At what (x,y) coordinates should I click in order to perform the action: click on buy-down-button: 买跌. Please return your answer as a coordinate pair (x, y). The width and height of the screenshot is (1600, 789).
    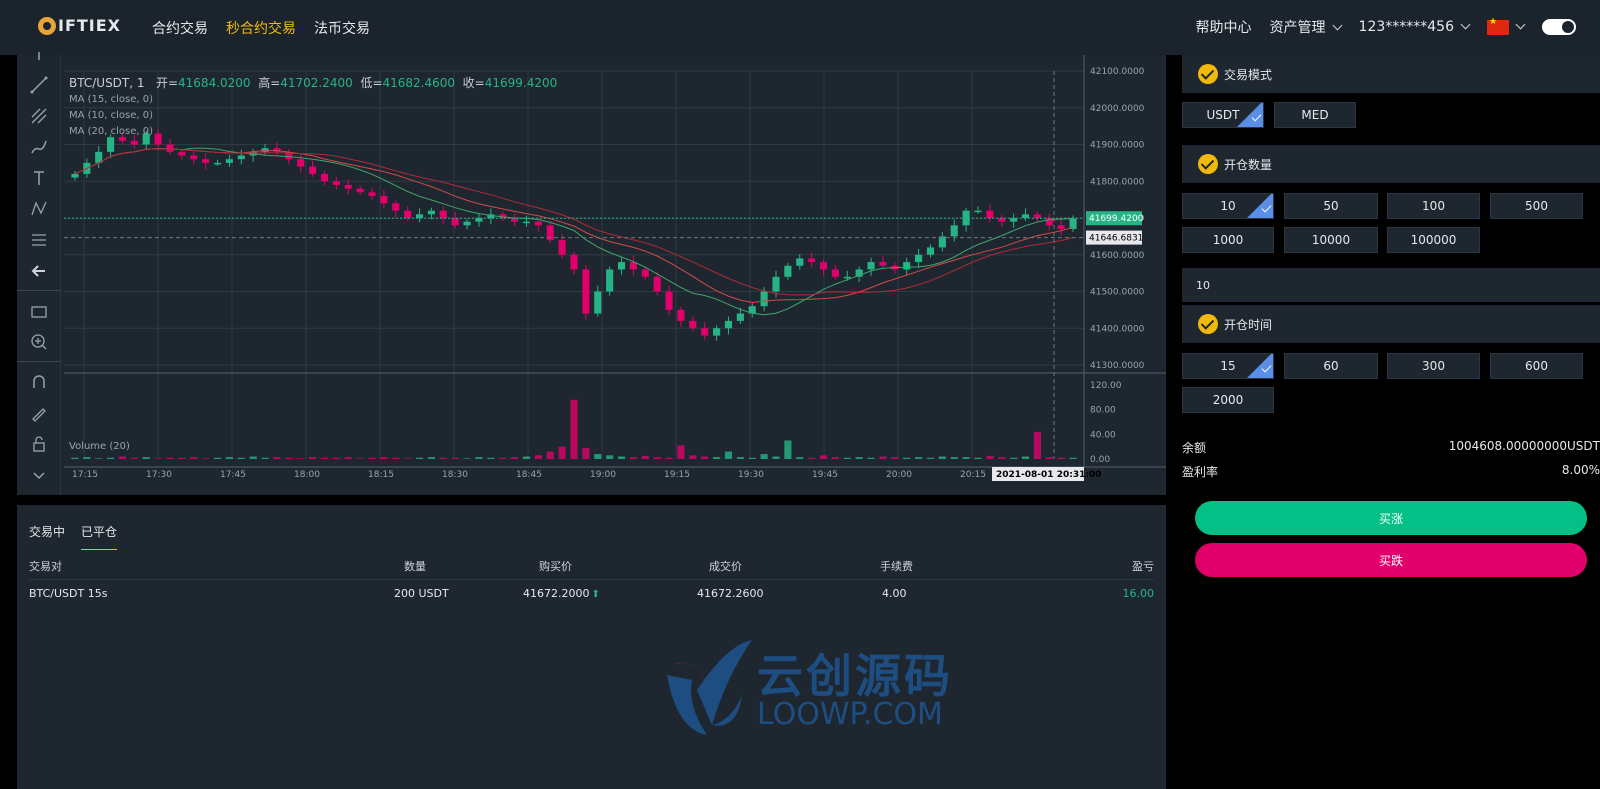
    Looking at the image, I should click on (1391, 560).